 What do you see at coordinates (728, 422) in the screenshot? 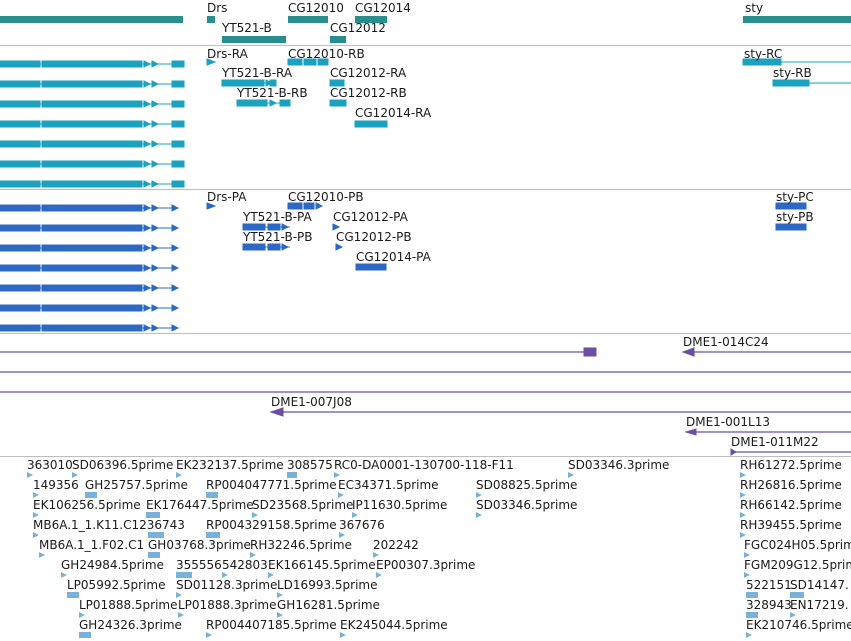
I see `bac-clone-label: DME1-001L13` at bounding box center [728, 422].